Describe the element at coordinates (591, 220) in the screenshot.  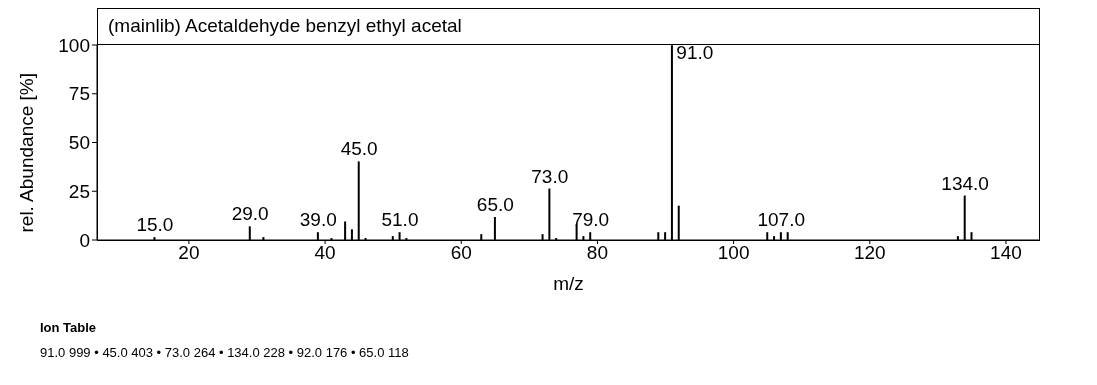
I see `annotation: 79.0` at that location.